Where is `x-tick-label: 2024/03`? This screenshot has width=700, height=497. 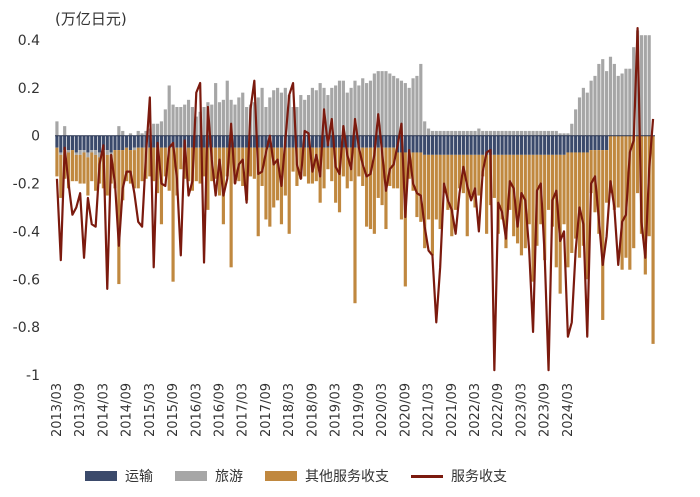
x-tick-label: 2024/03 is located at coordinates (568, 410).